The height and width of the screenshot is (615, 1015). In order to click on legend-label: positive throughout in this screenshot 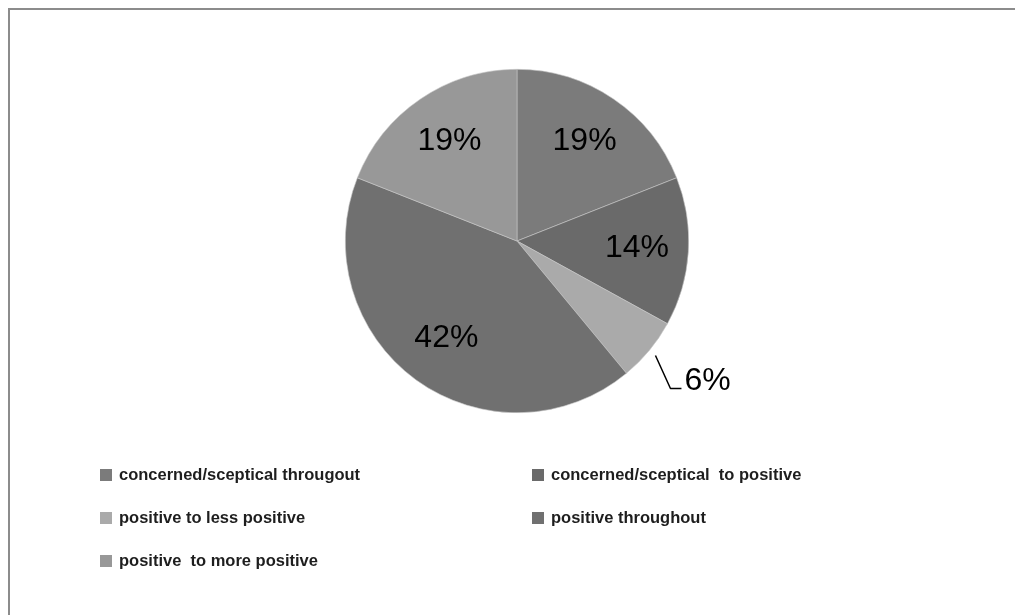, I will do `click(628, 517)`.